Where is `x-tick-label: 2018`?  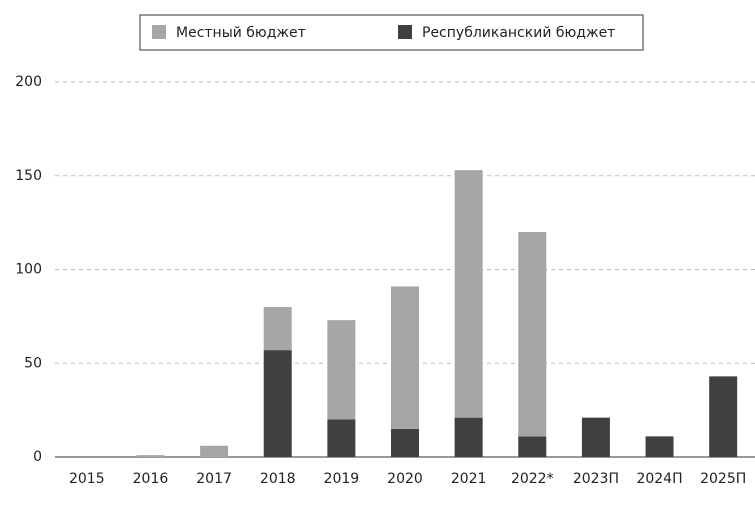
x-tick-label: 2018 is located at coordinates (278, 479).